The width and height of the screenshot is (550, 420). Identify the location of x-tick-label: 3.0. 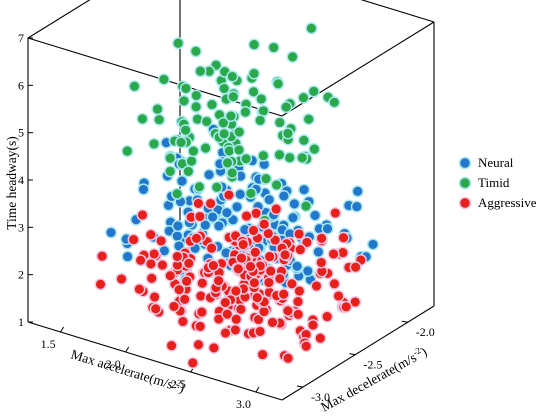
(243, 404).